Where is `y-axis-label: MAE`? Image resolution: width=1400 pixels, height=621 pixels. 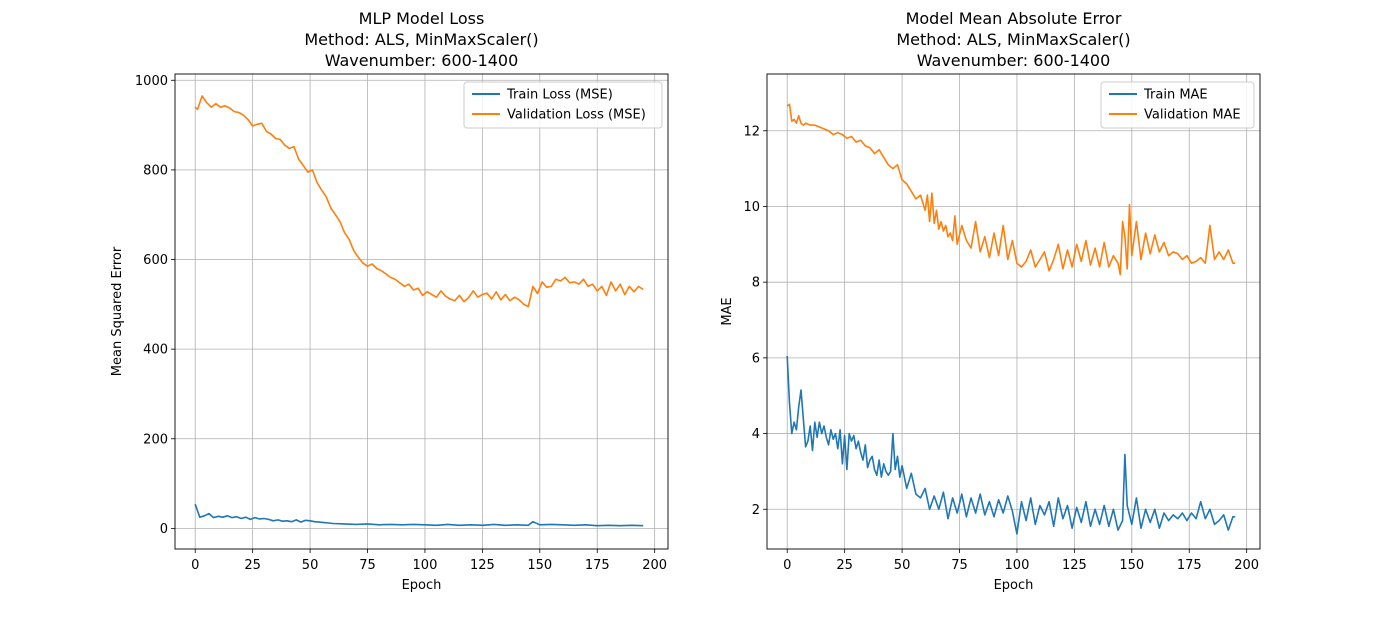 y-axis-label: MAE is located at coordinates (727, 311).